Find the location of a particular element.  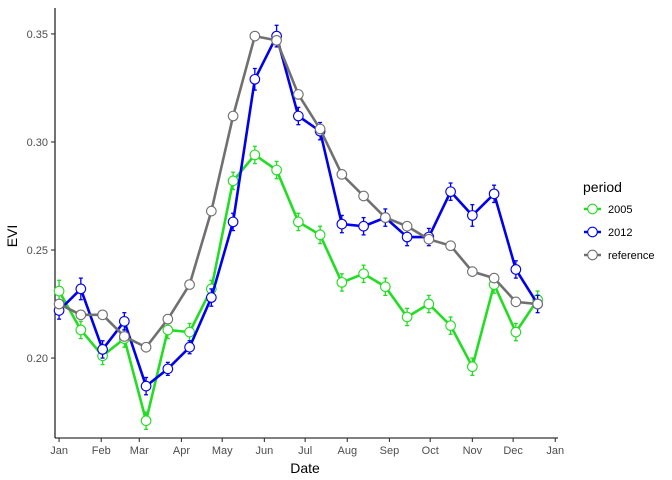

legend-item-2012: 2012 is located at coordinates (608, 232).